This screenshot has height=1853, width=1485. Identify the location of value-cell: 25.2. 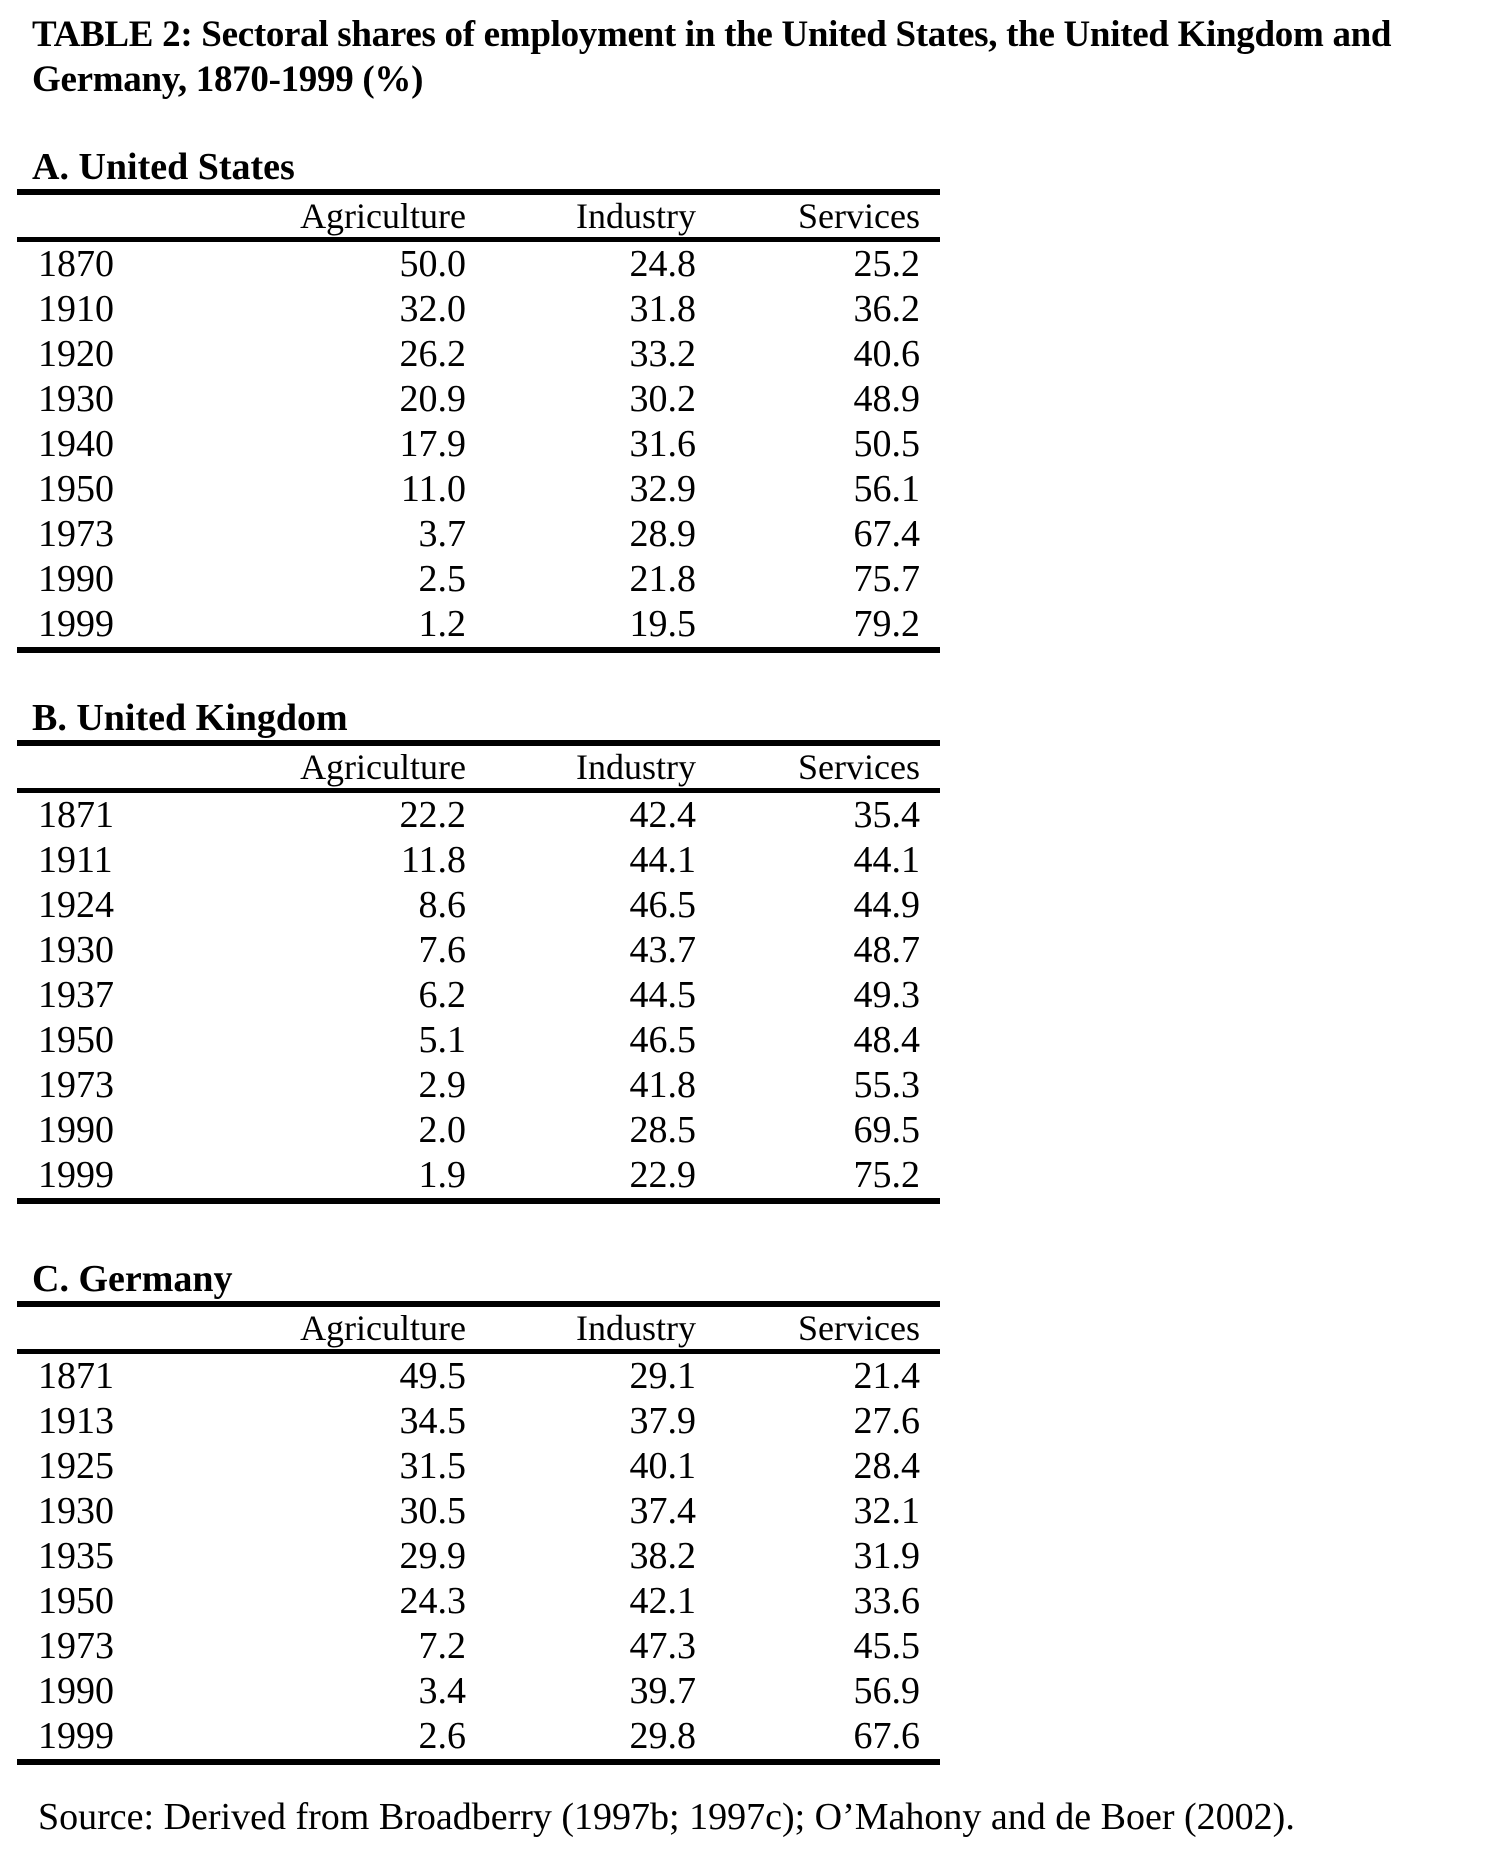
(887, 264).